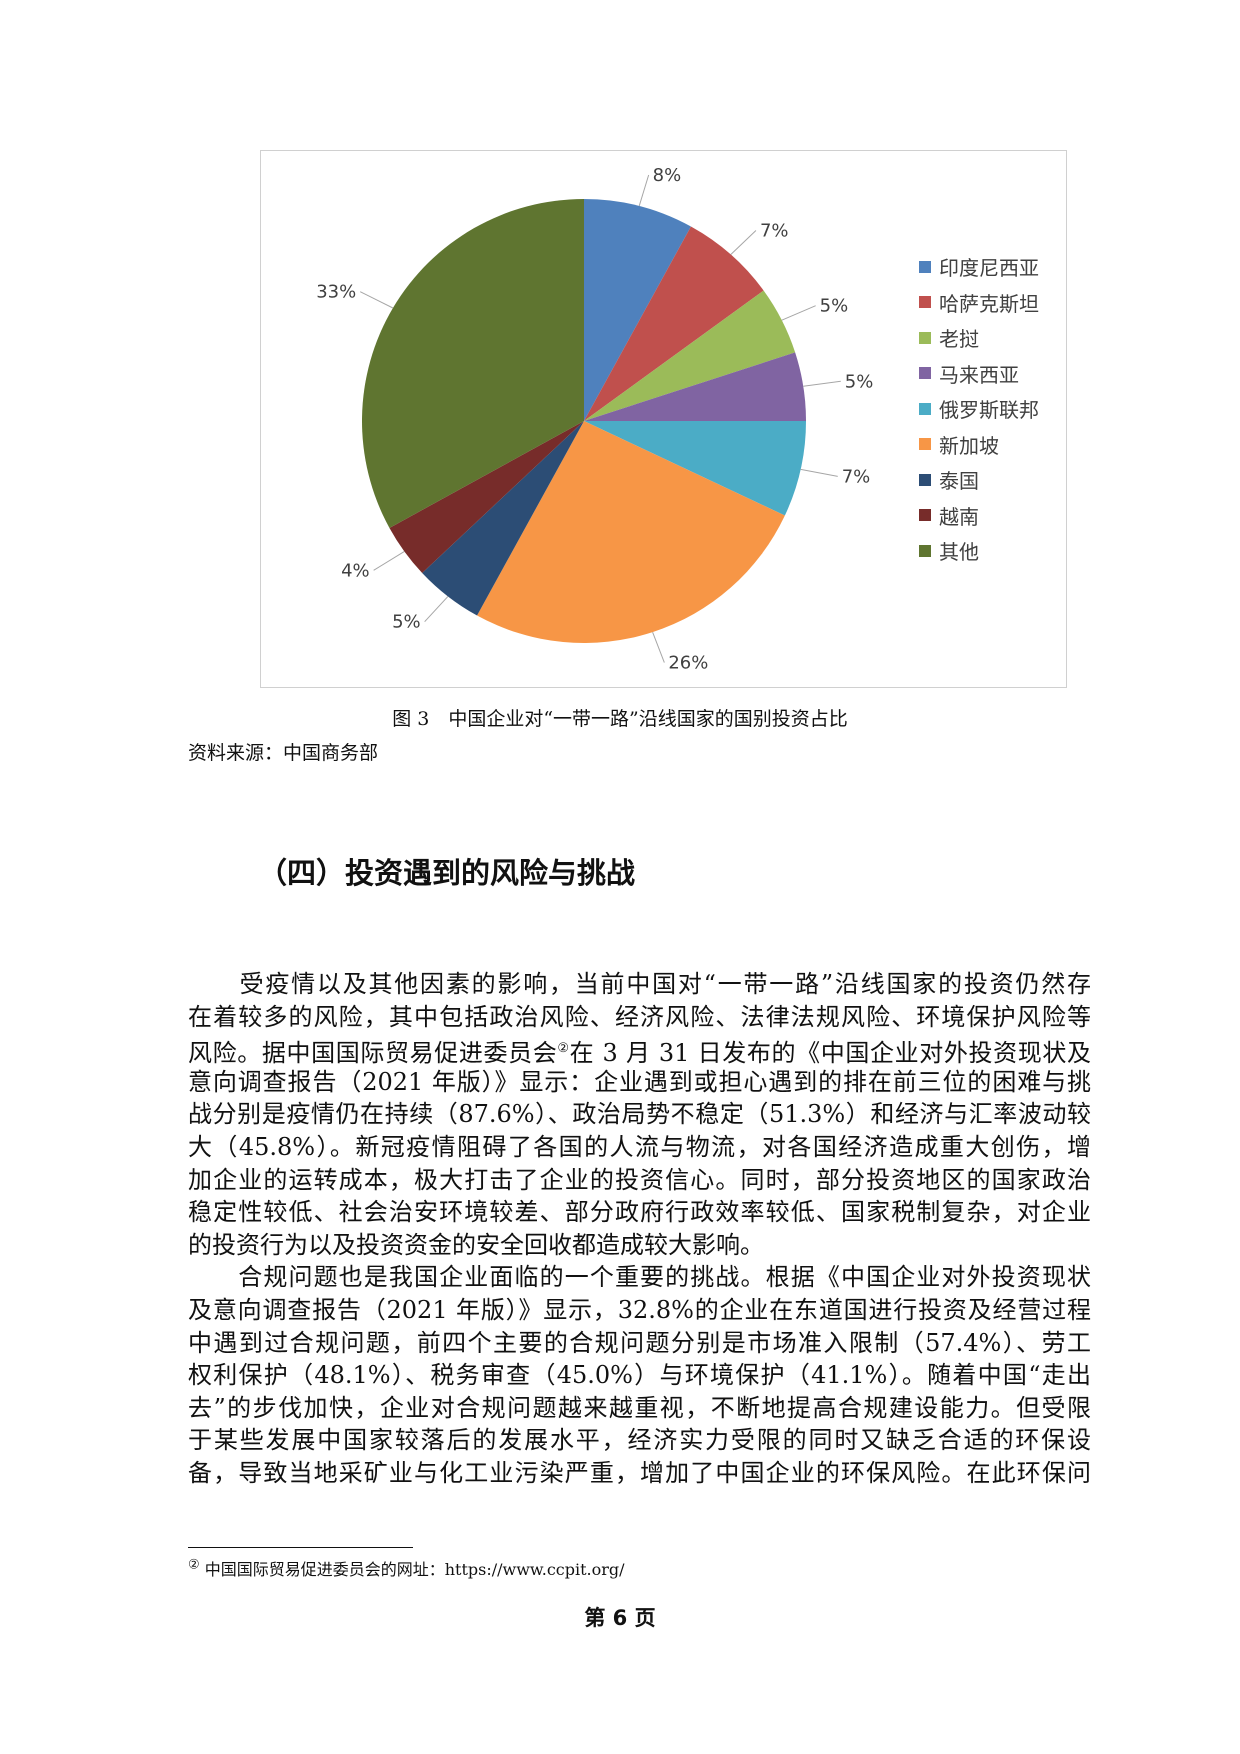 The image size is (1240, 1754). What do you see at coordinates (620, 719) in the screenshot?
I see `figure-caption: 图 3 中国企业对“一带一路”沿线国家的国别投资占比` at bounding box center [620, 719].